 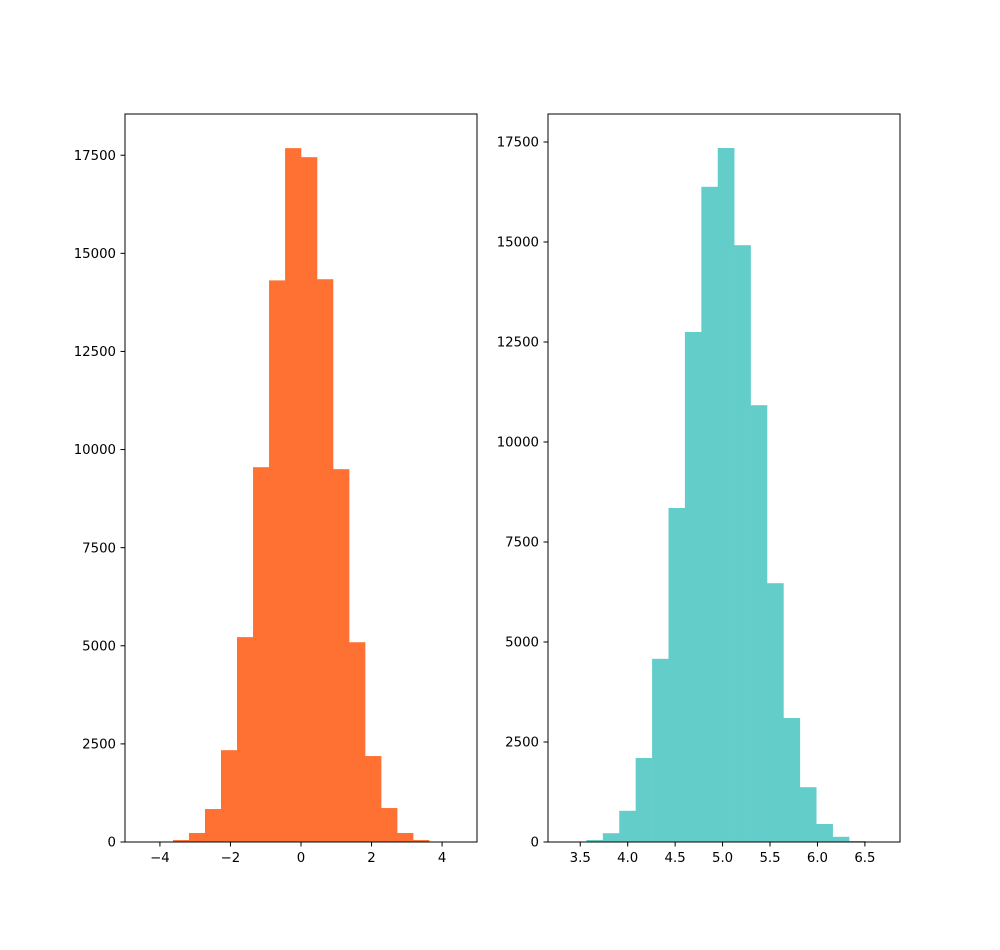 I want to click on x-tick-label: 0, so click(x=301, y=858).